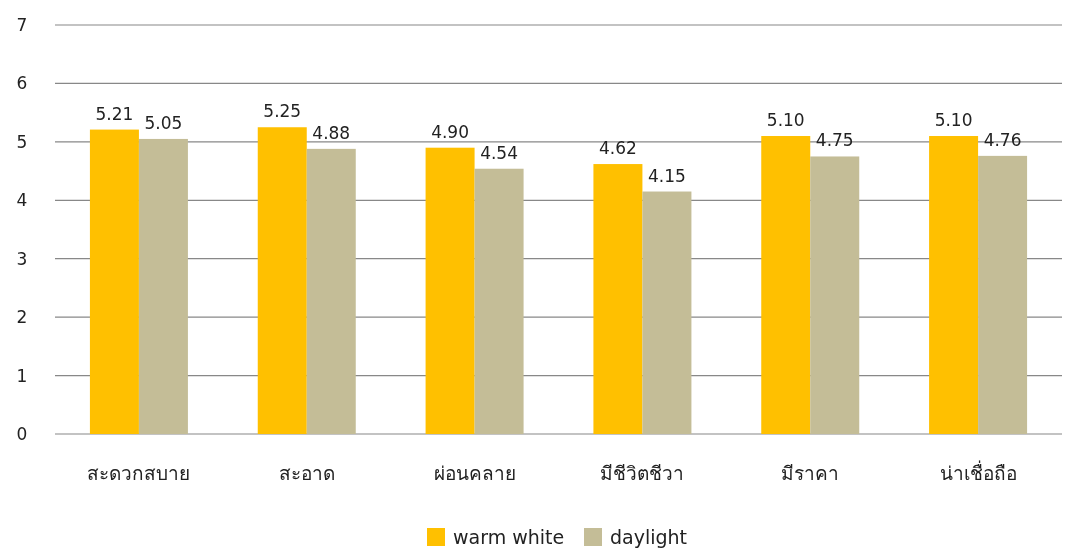 The image size is (1067, 548). I want to click on y-tick-label: 5, so click(22, 141).